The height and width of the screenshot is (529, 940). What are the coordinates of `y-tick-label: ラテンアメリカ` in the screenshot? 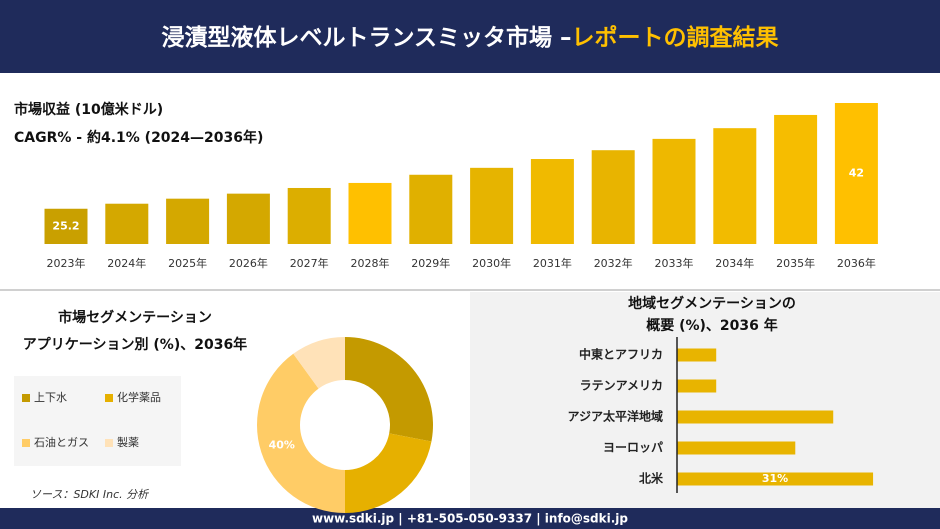 It's located at (621, 386).